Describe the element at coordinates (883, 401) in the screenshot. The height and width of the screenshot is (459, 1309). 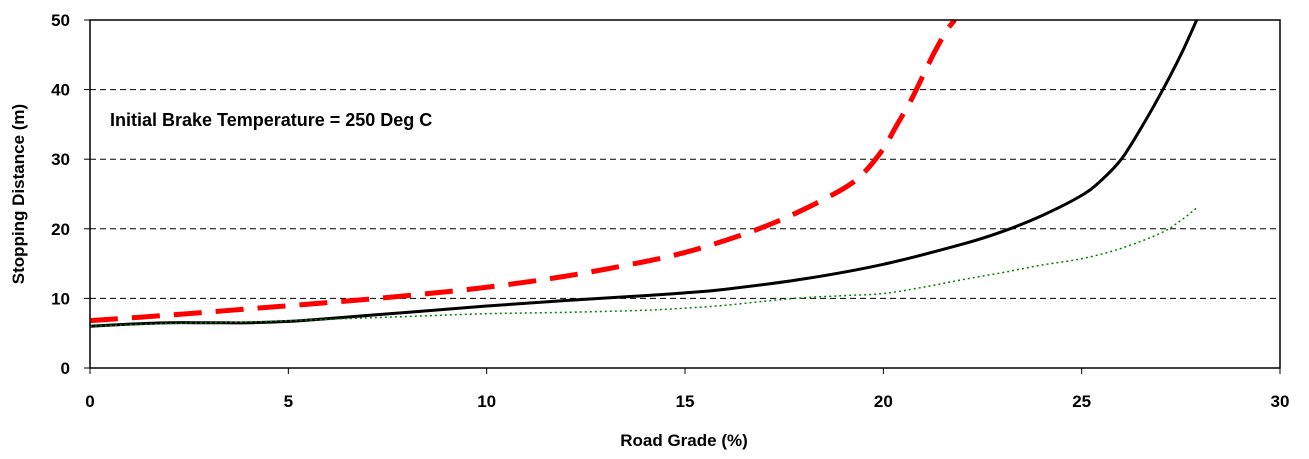
I see `x-tick-label: 20` at that location.